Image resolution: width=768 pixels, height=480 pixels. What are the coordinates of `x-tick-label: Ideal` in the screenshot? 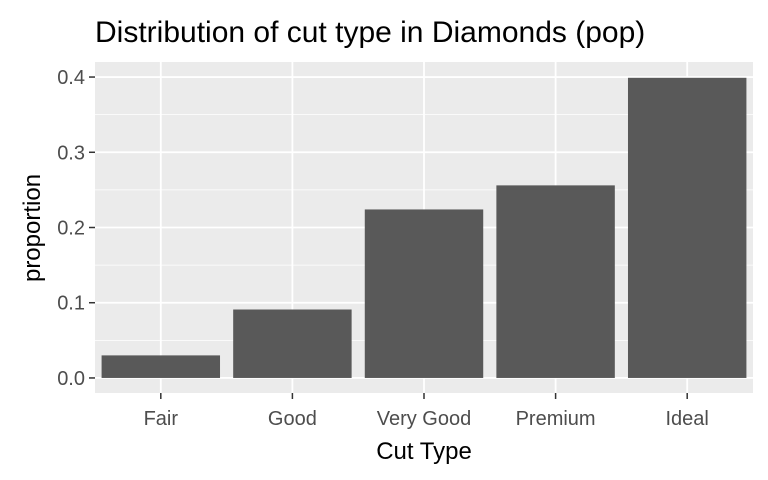 It's located at (687, 419).